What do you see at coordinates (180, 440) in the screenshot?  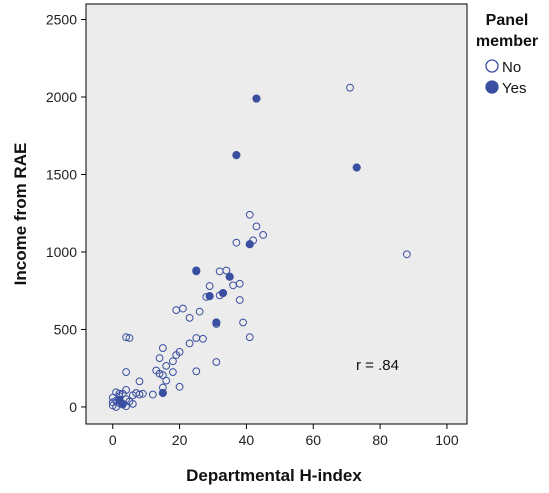 I see `x-tick-label: 20` at bounding box center [180, 440].